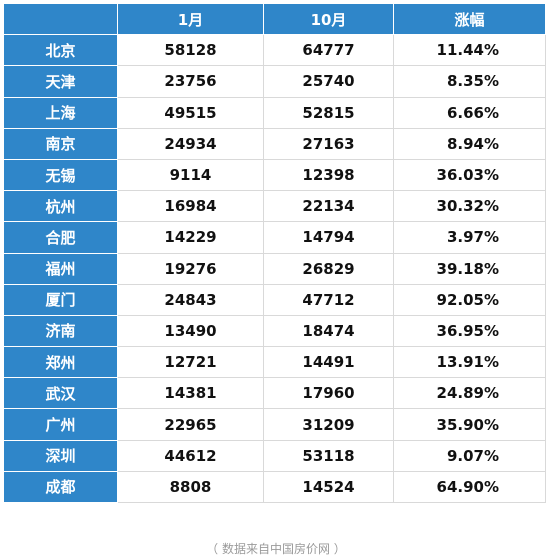  I want to click on table-row: 武汉 14381 17960 24.89%, so click(274, 393).